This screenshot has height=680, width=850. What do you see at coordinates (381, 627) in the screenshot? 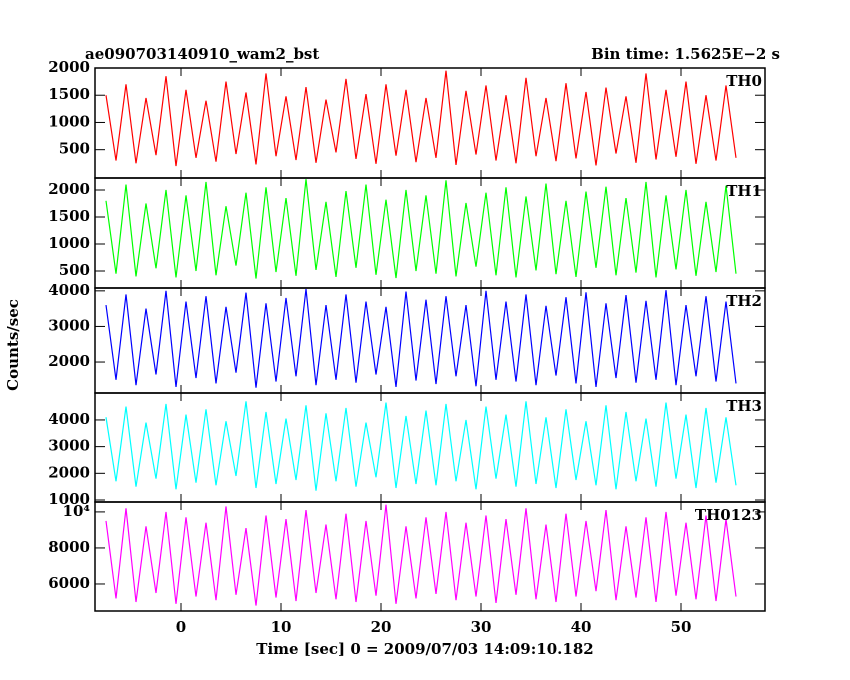
I see `x-tick-label: 20` at bounding box center [381, 627].